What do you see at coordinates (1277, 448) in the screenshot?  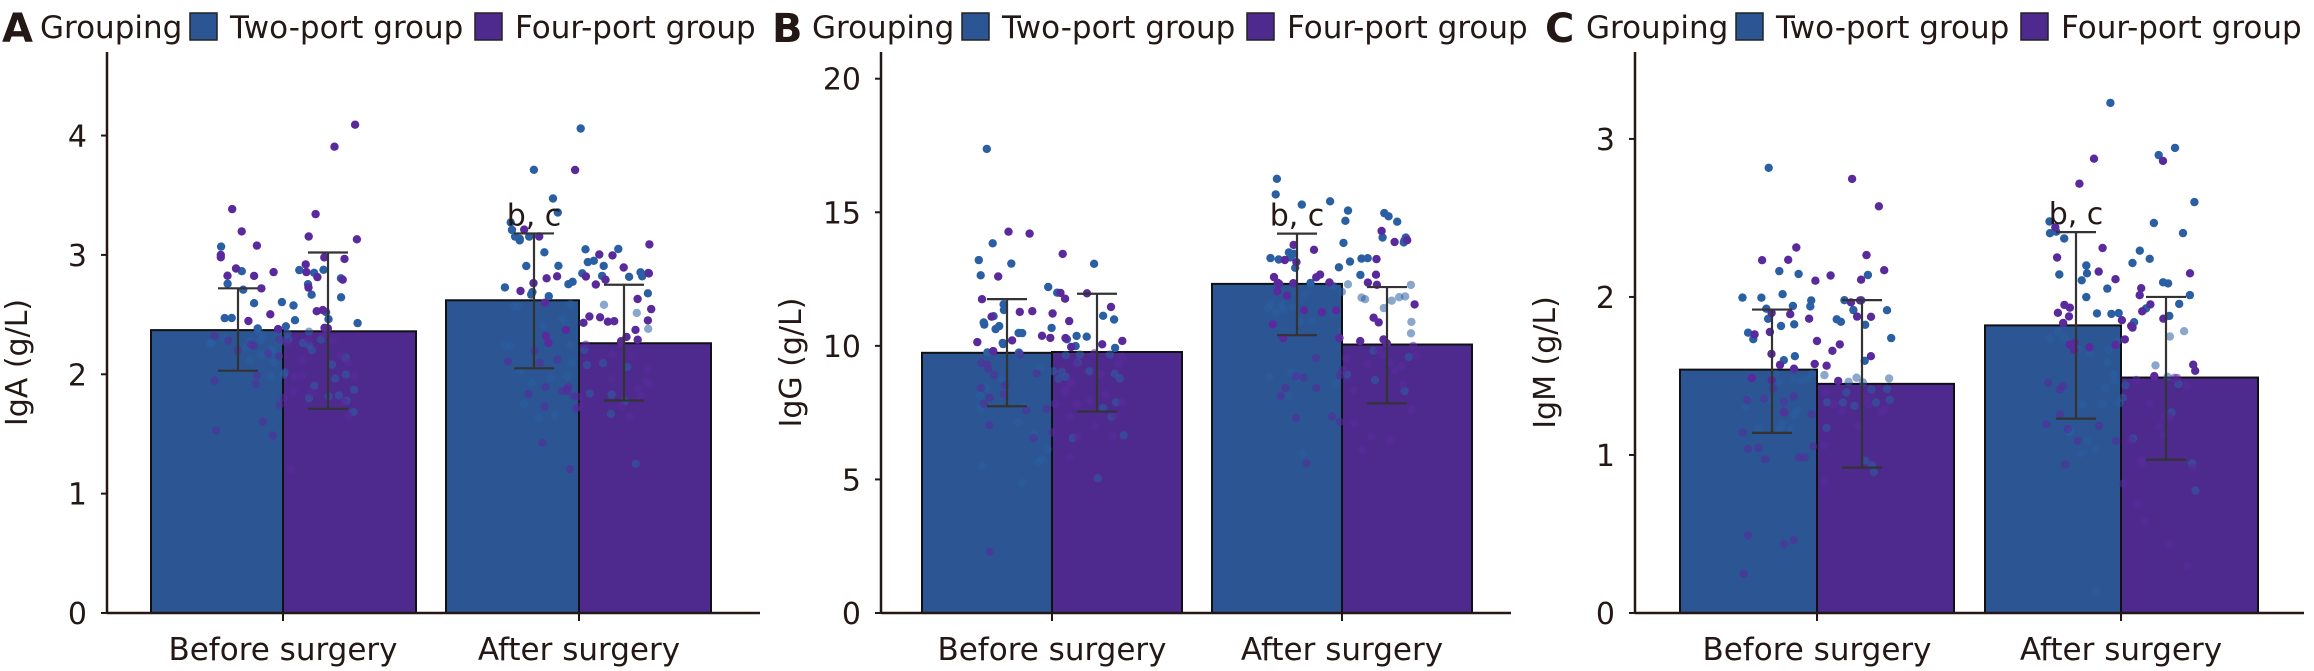 I see `bar-two-port-after` at bounding box center [1277, 448].